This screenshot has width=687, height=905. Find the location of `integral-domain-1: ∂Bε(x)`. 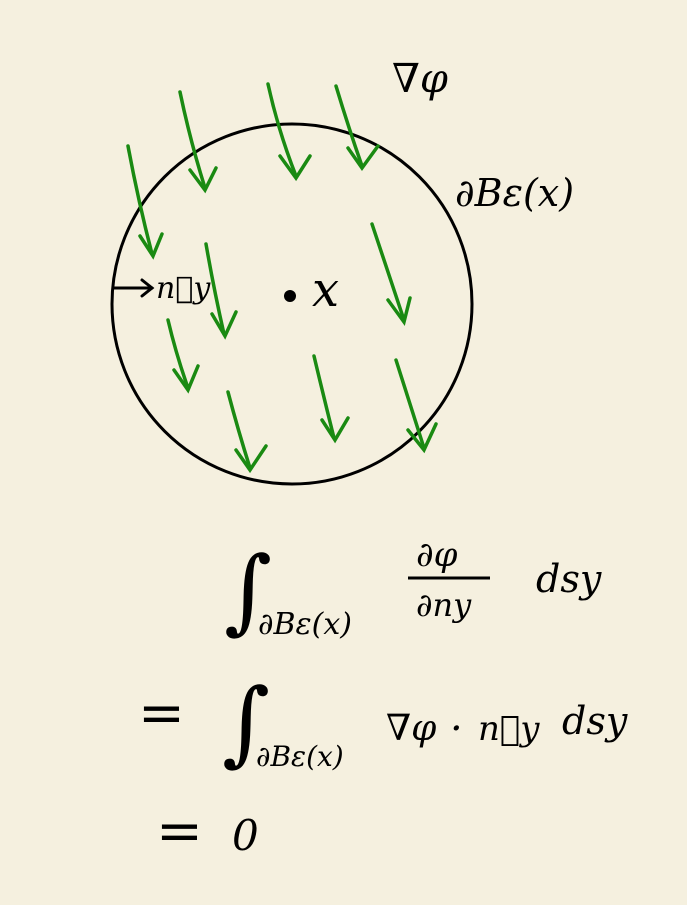

integral-domain-1: ∂Bε(x) is located at coordinates (305, 624).